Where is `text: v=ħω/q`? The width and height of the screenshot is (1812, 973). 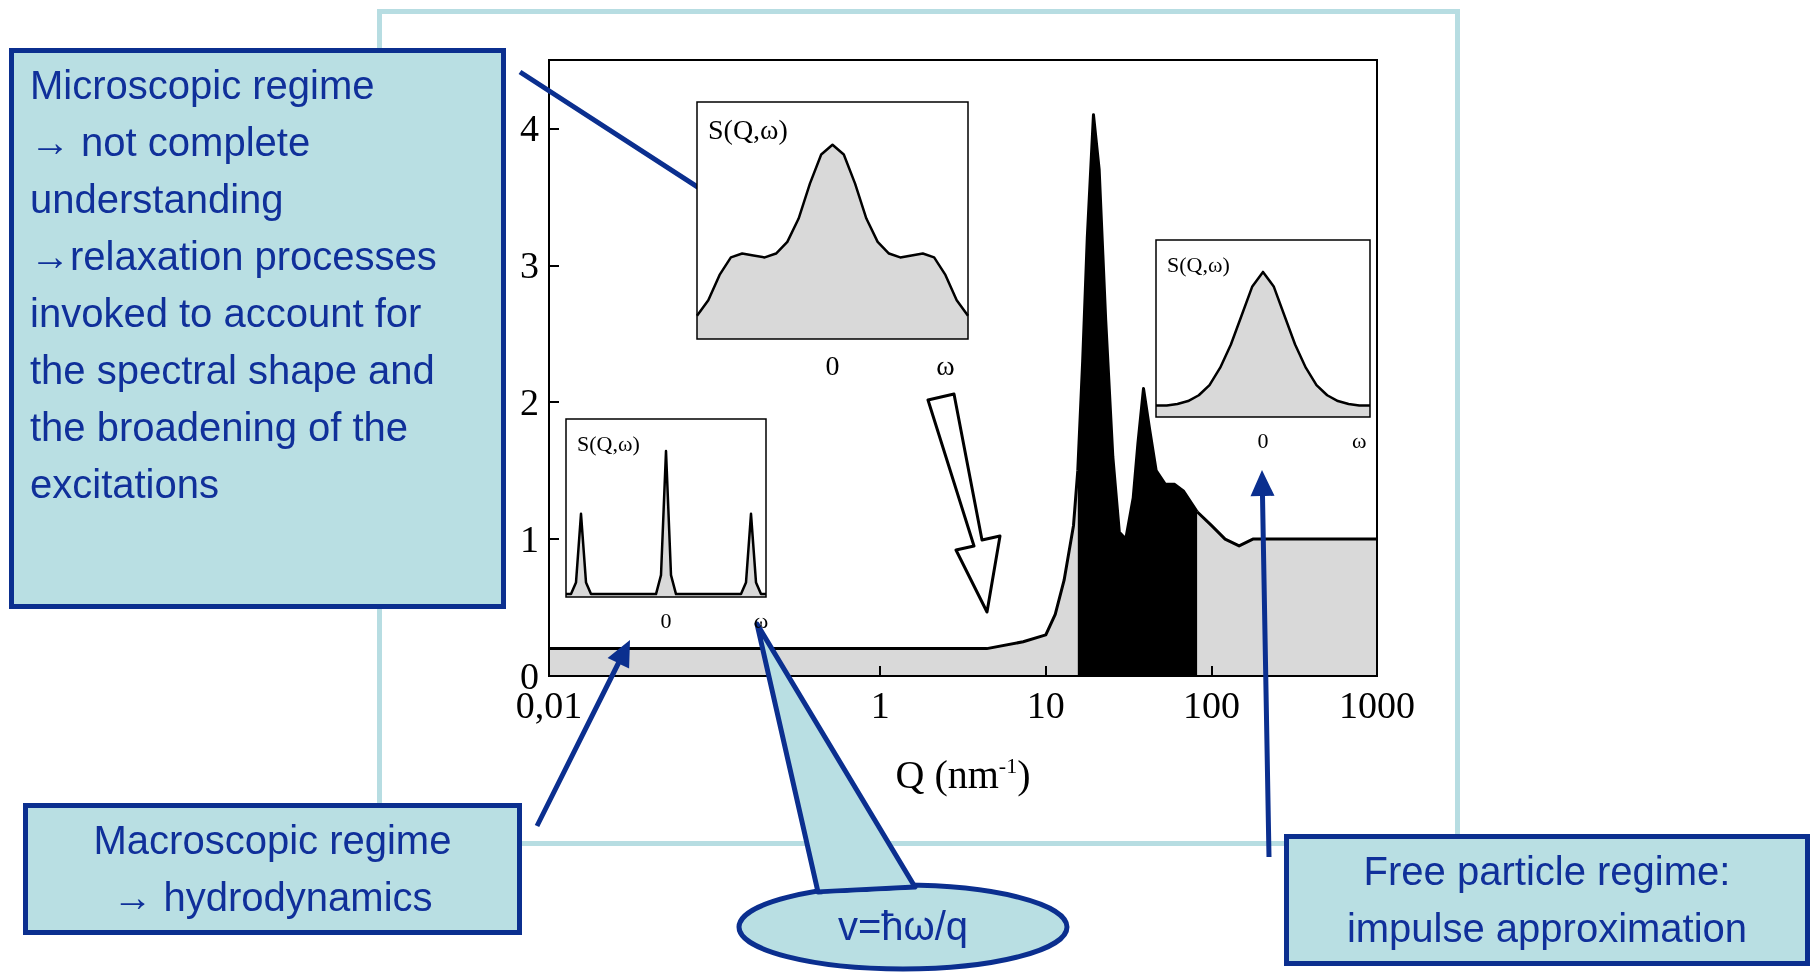 text: v=ħω/q is located at coordinates (903, 926).